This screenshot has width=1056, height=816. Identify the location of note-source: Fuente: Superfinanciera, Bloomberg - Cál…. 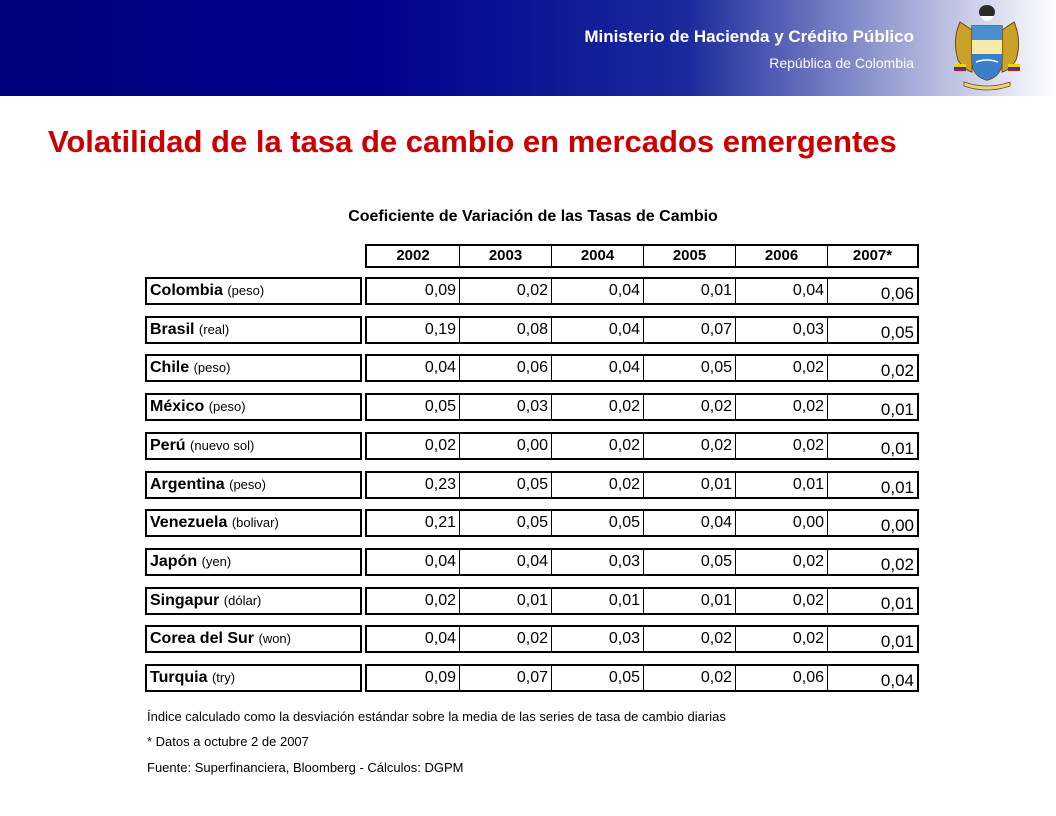
(305, 767).